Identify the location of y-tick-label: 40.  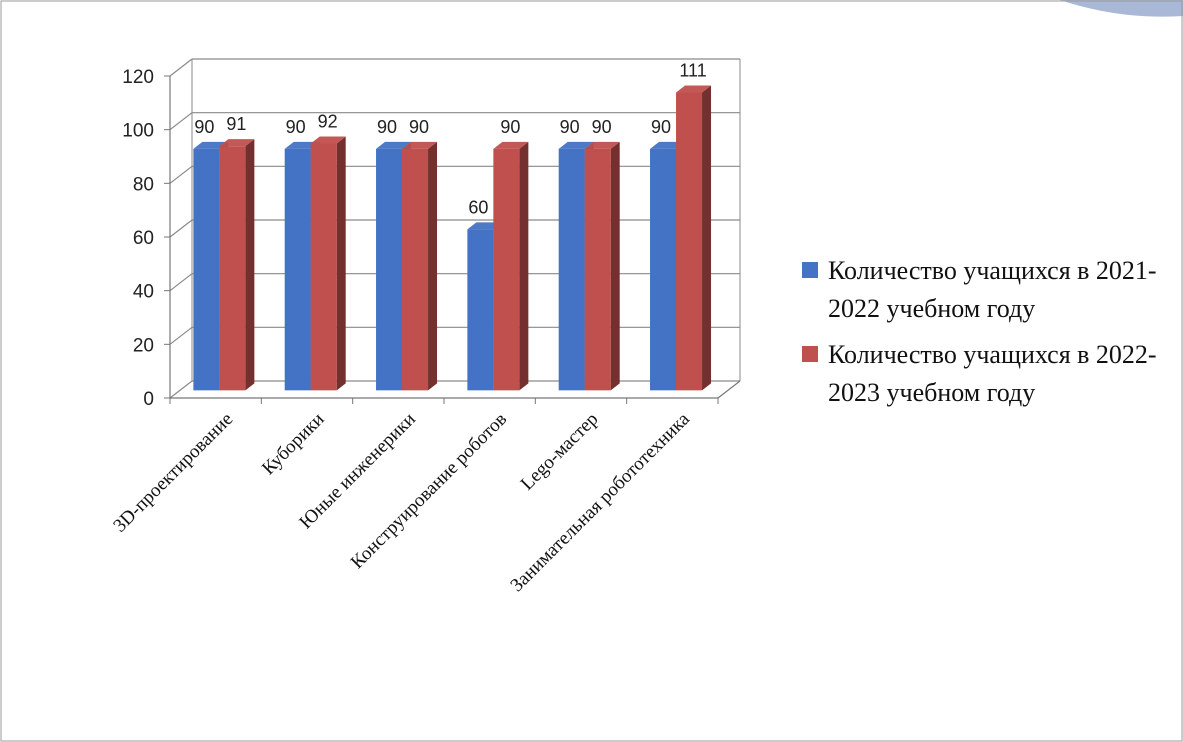
(143, 292).